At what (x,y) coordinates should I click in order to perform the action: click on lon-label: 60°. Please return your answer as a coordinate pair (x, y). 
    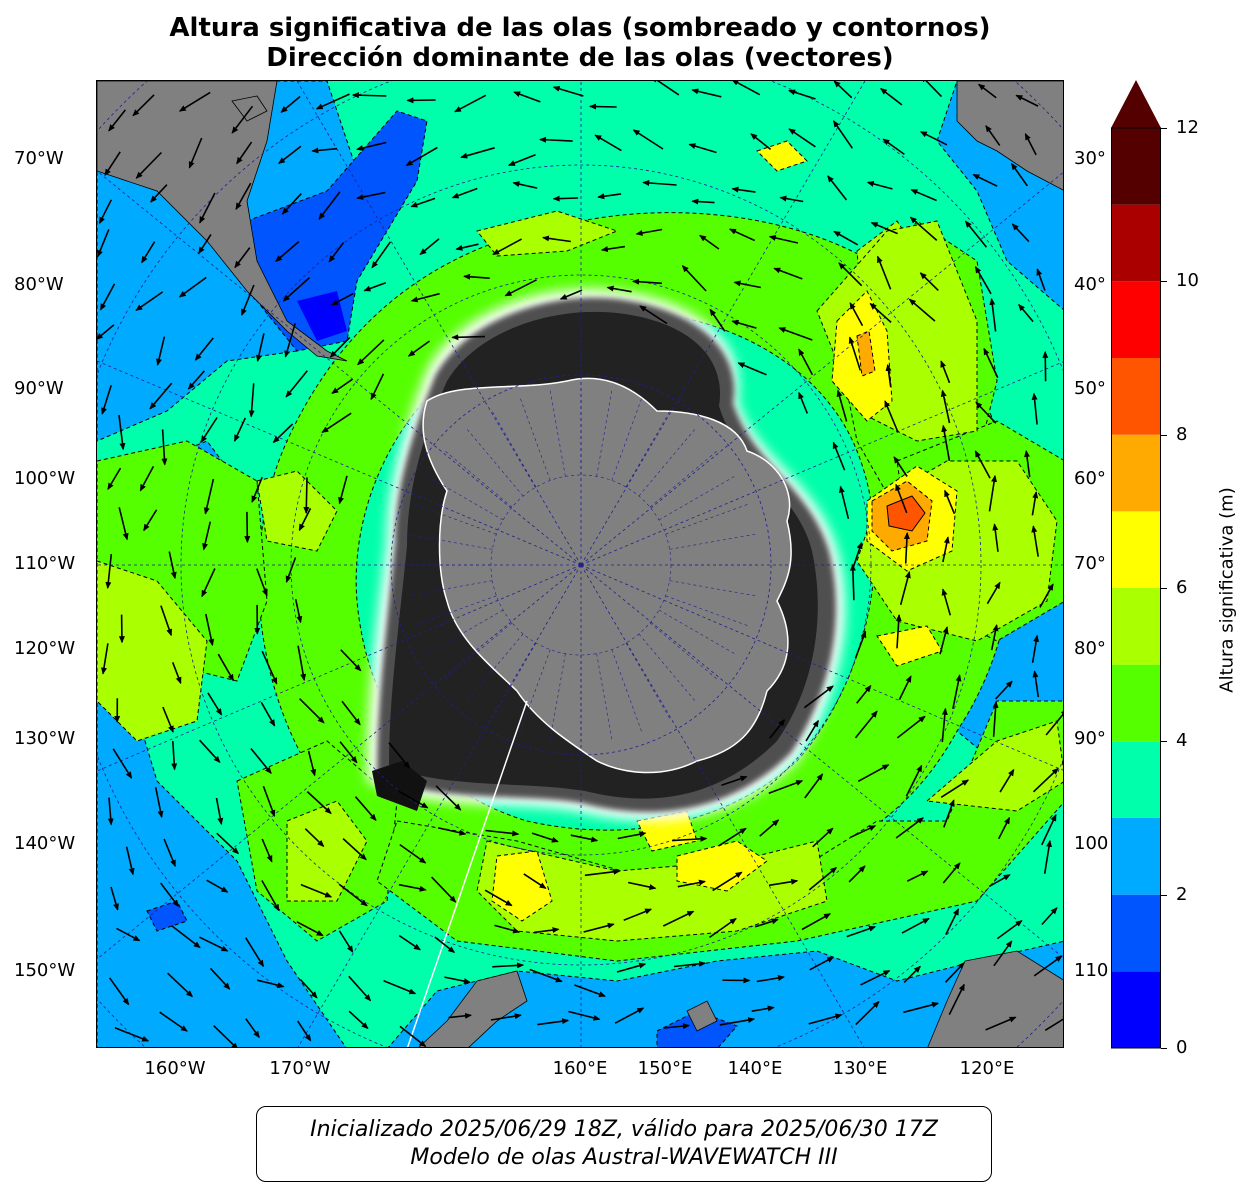
    Looking at the image, I should click on (1090, 478).